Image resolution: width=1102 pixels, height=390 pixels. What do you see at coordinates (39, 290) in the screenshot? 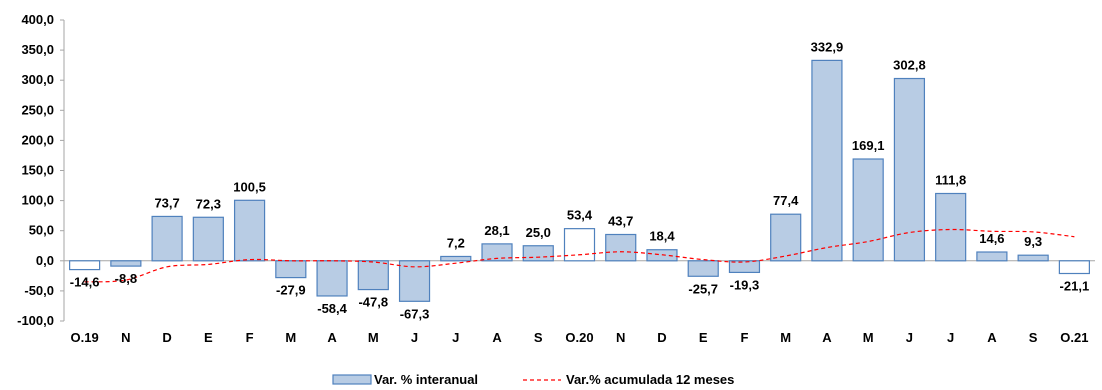
I see `y-tick-label: -50,0` at bounding box center [39, 290].